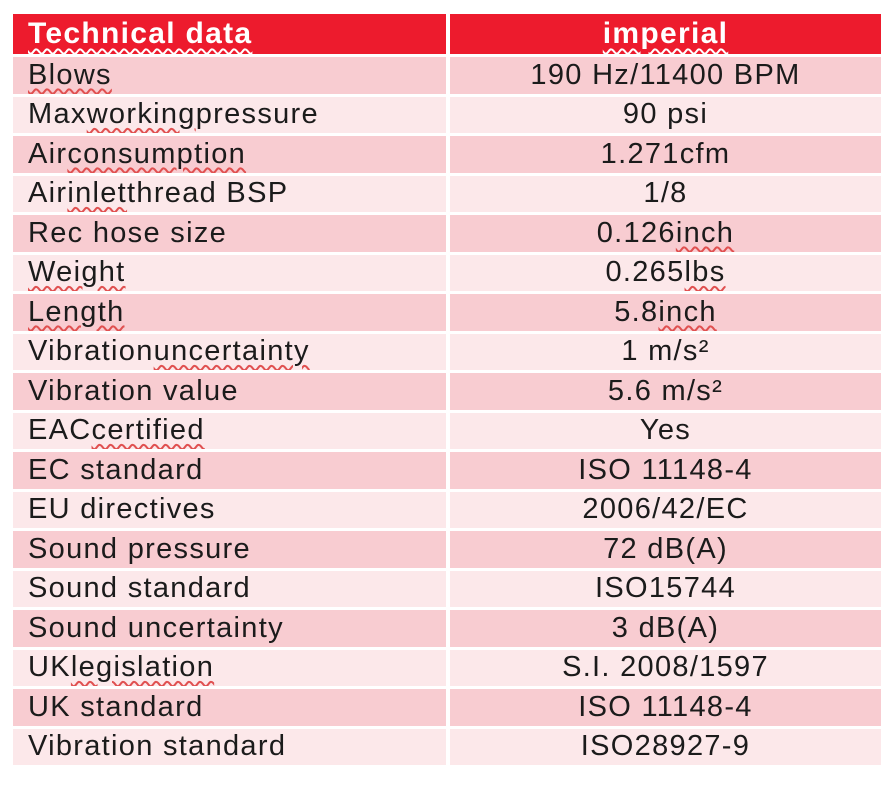 The height and width of the screenshot is (786, 892). What do you see at coordinates (447, 272) in the screenshot?
I see `table-row: Weight 0.265 lbs` at bounding box center [447, 272].